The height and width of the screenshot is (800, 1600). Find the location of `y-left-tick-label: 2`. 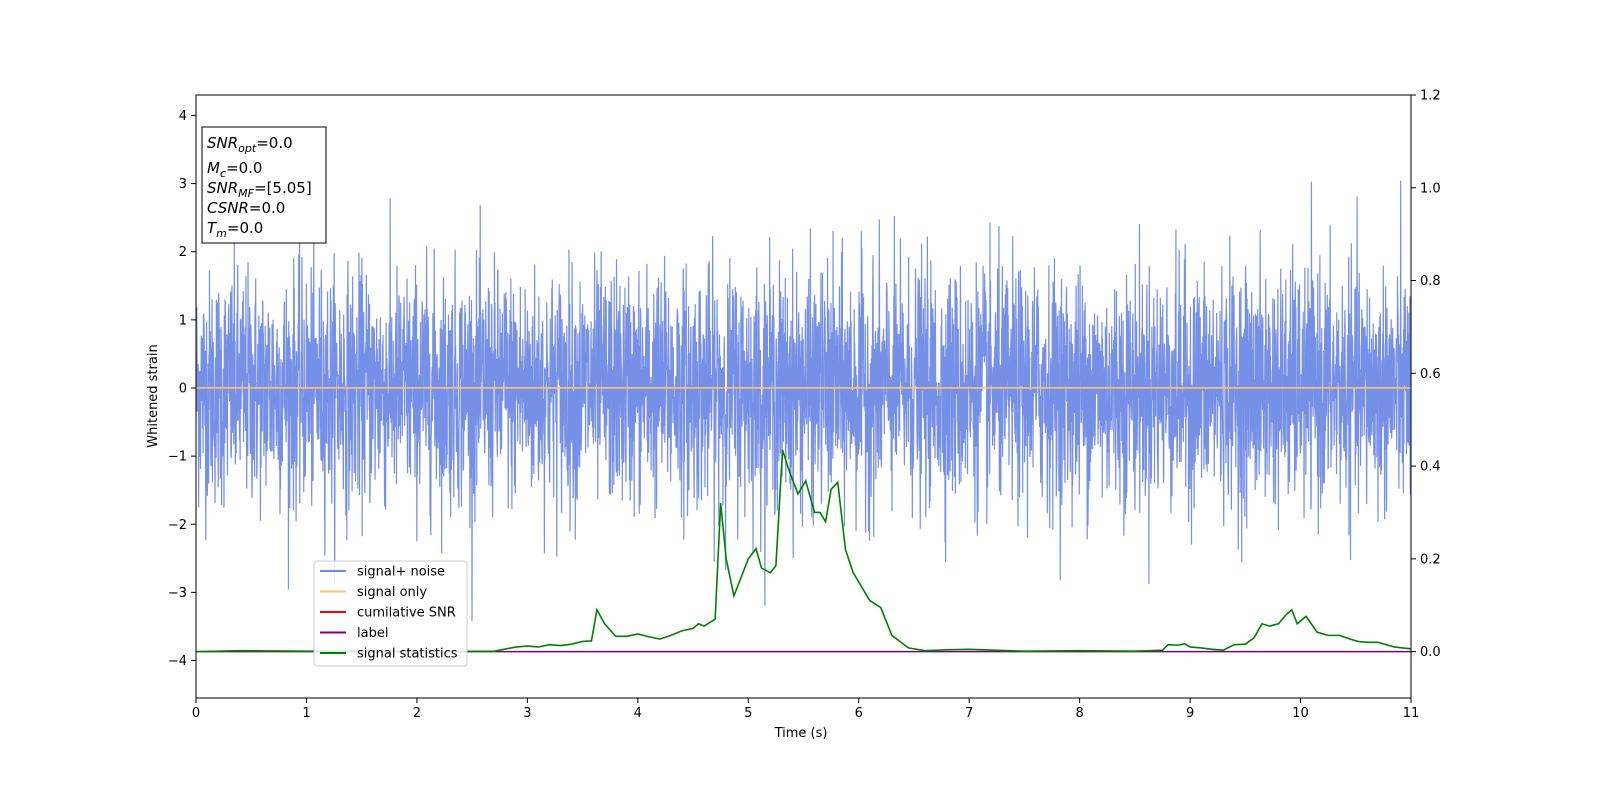

y-left-tick-label: 2 is located at coordinates (183, 252).